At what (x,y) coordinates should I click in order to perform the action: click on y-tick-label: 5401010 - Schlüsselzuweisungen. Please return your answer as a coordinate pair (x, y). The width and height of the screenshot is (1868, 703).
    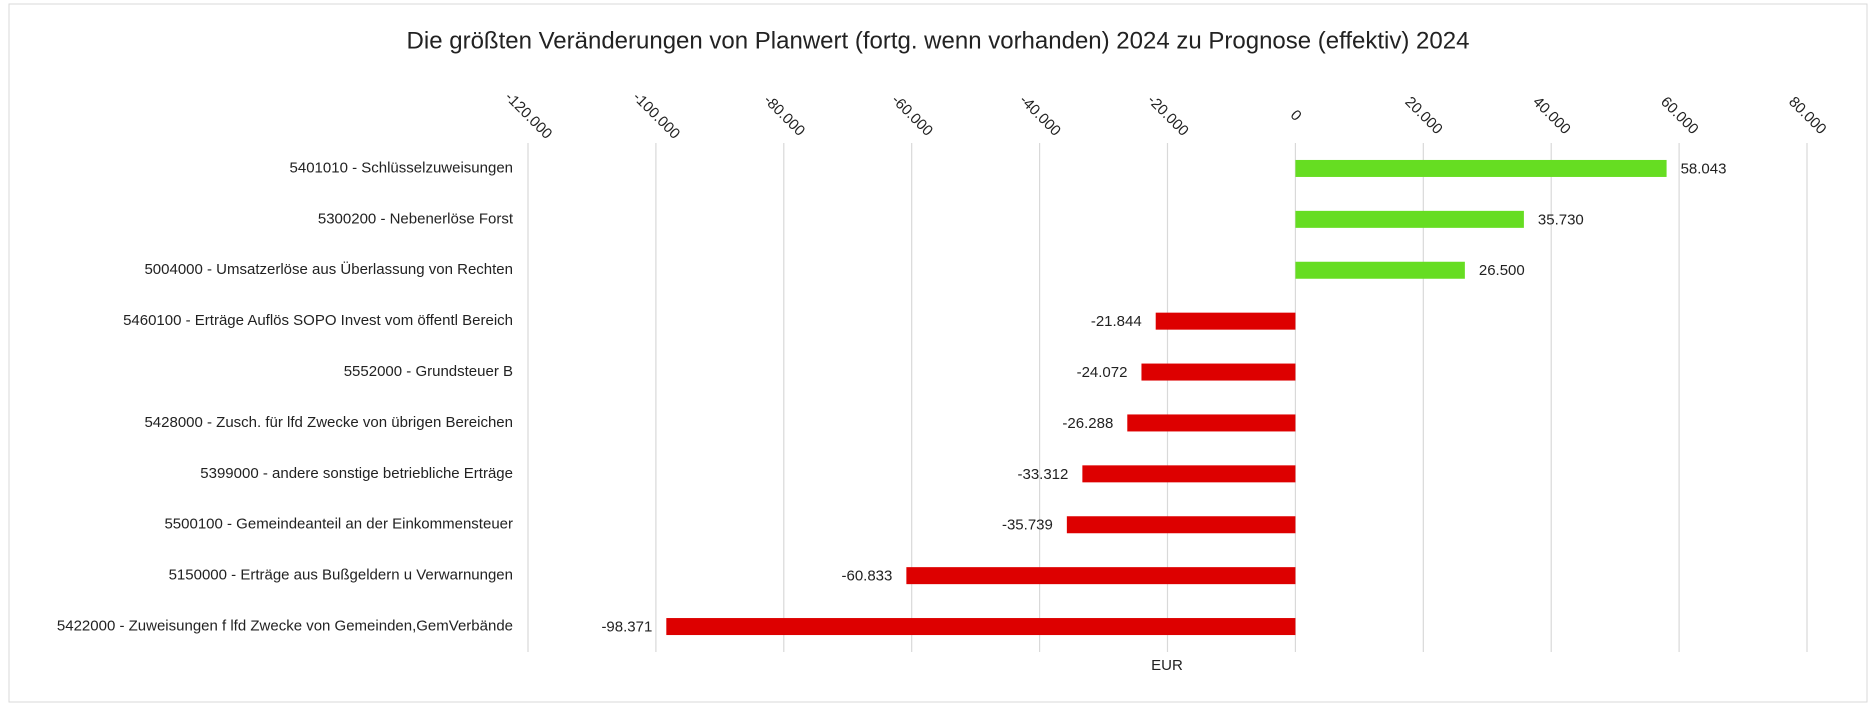
    Looking at the image, I should click on (401, 167).